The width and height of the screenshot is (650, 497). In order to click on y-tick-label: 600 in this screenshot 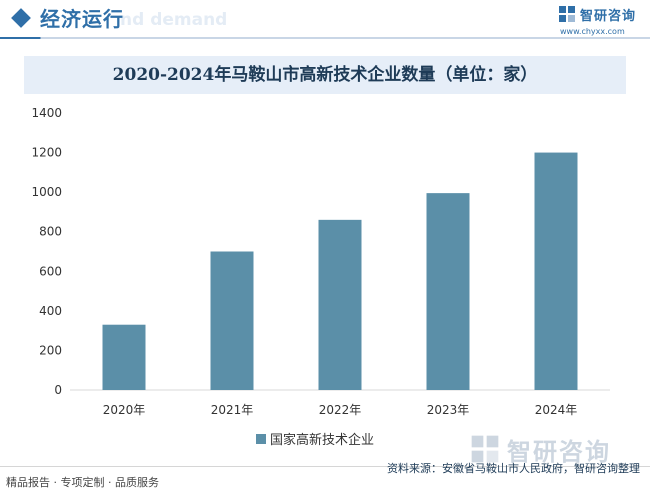, I will do `click(50, 271)`.